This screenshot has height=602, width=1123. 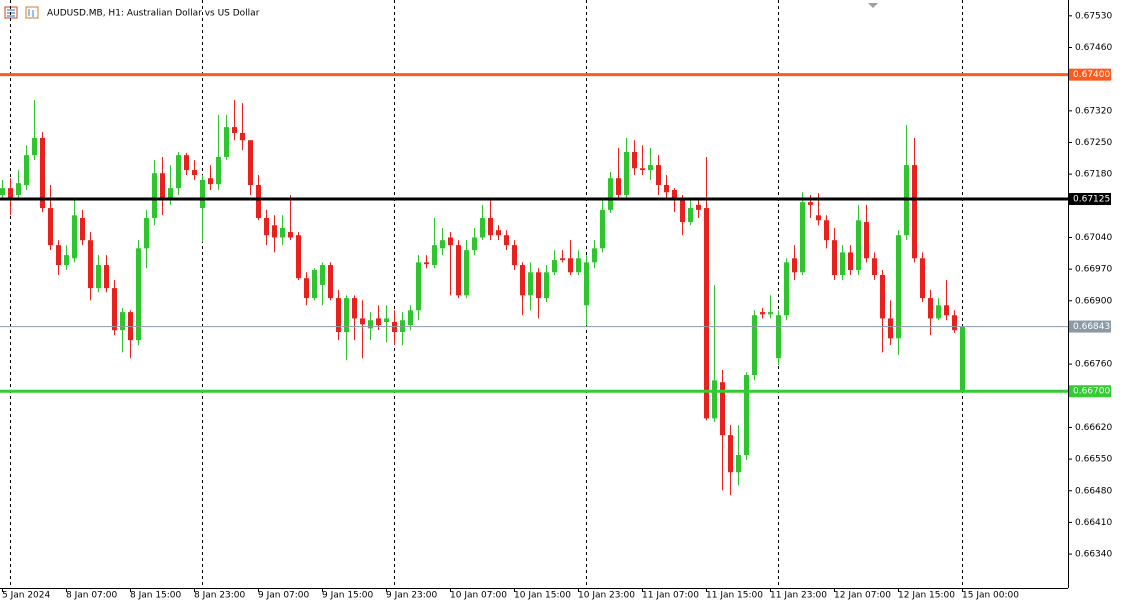 I want to click on y-tick-label: 0.67250, so click(x=1093, y=143).